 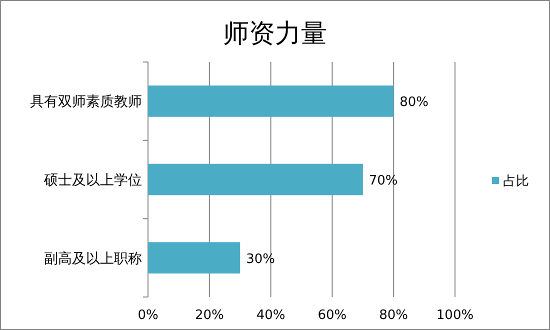 I want to click on y-tick-label: 硕士及以上学位, so click(x=92, y=180).